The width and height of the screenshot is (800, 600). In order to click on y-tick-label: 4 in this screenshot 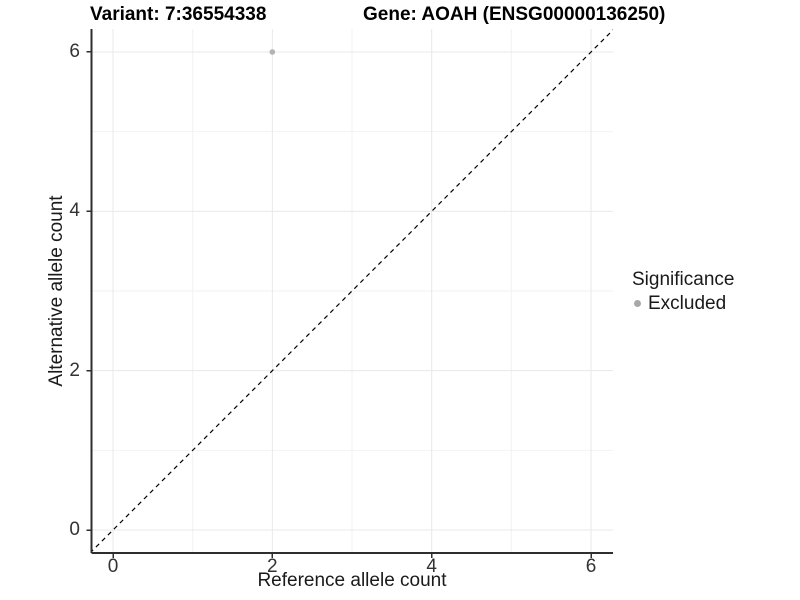, I will do `click(74, 211)`.